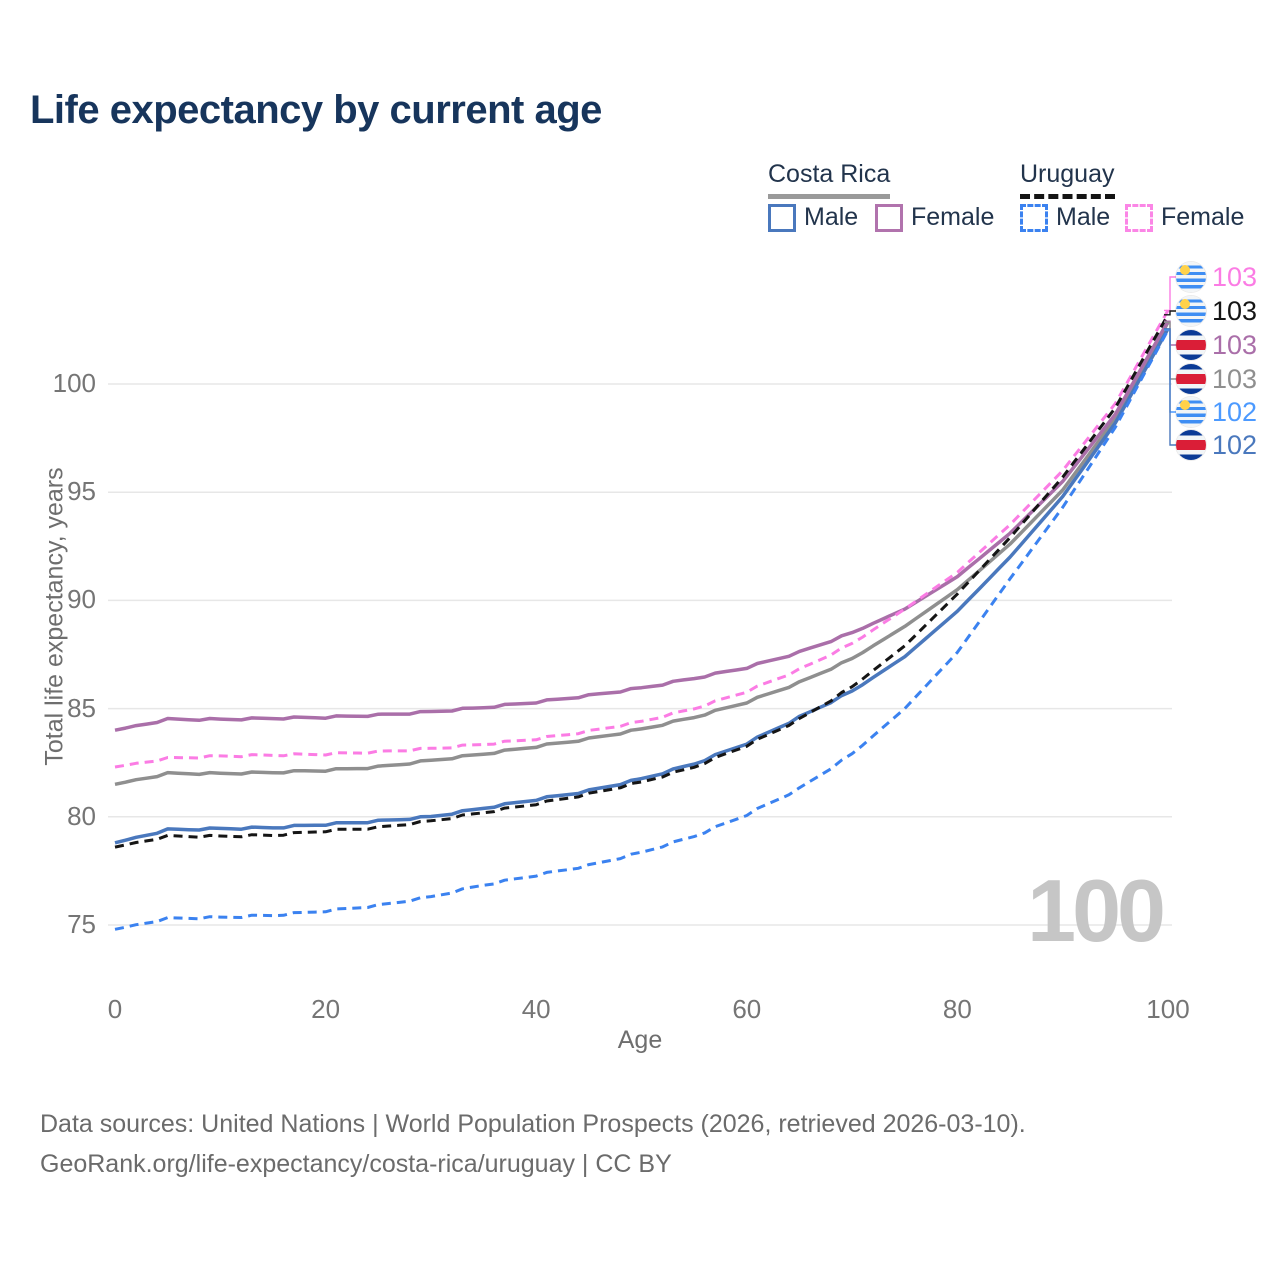  Describe the element at coordinates (1034, 217) in the screenshot. I see `uruguay-male-swatch-icon` at that location.